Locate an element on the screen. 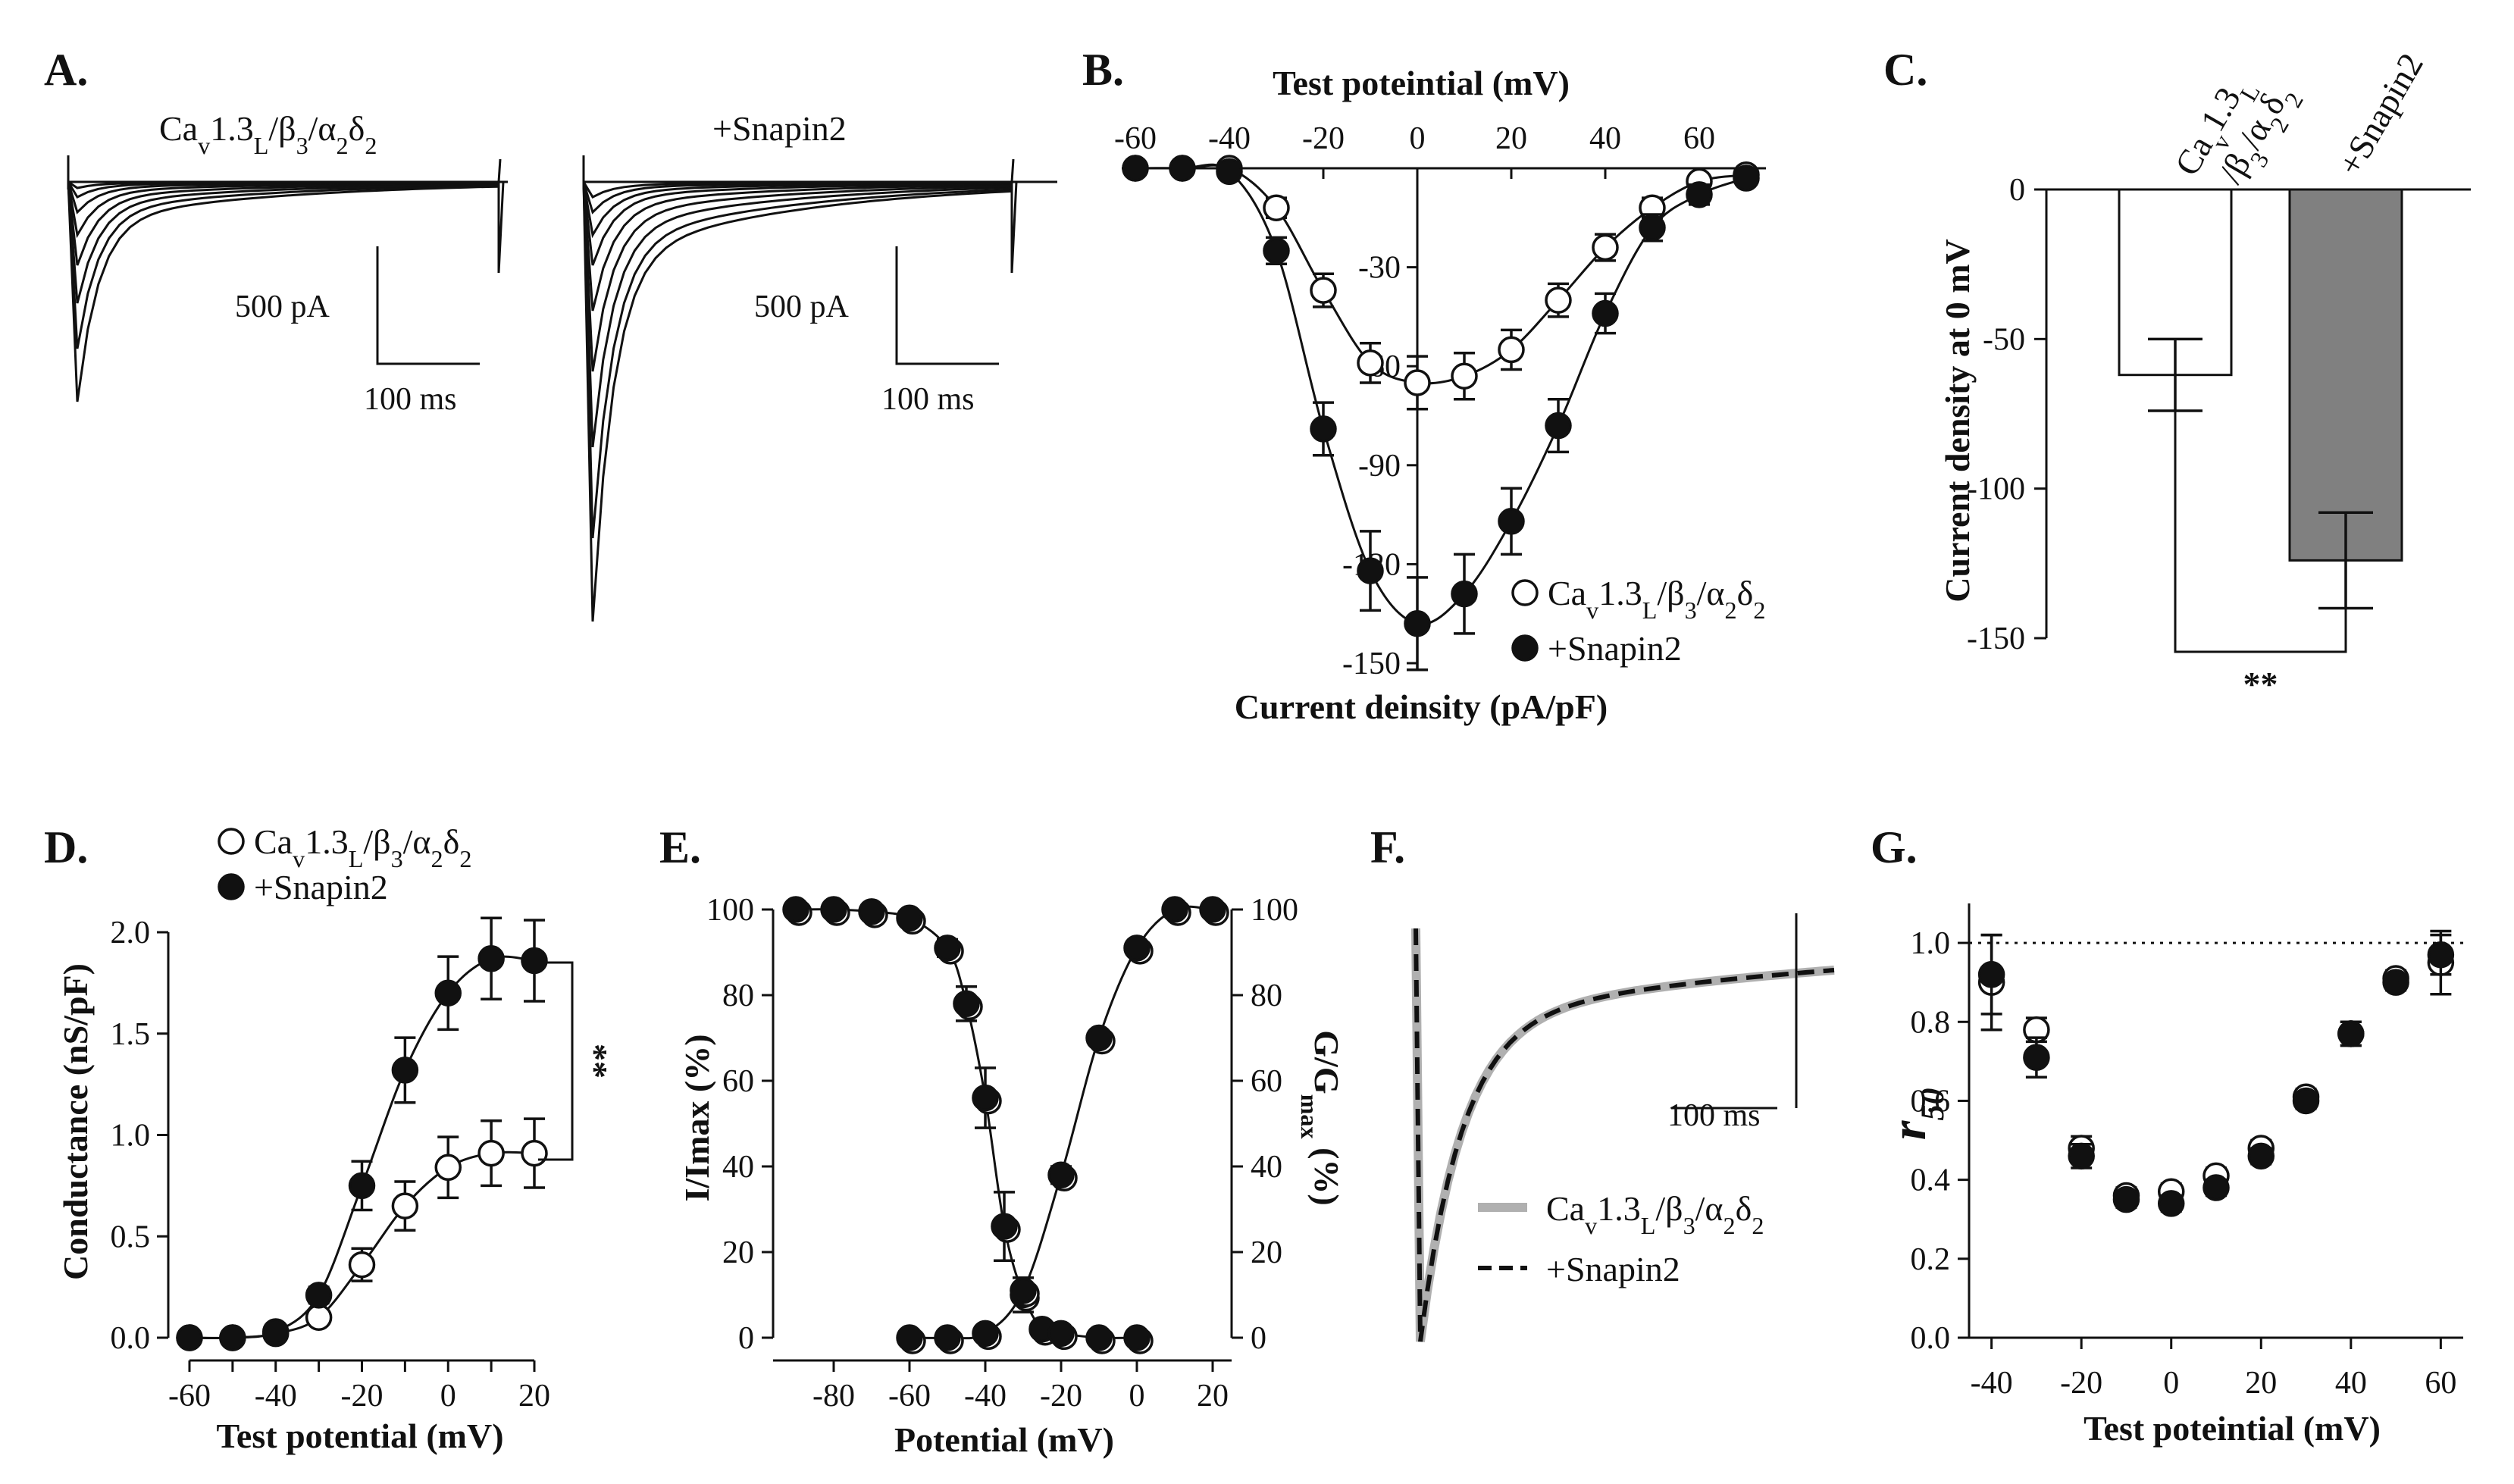 The image size is (2514, 1484). control-trace-tail-up is located at coordinates (499, 171).